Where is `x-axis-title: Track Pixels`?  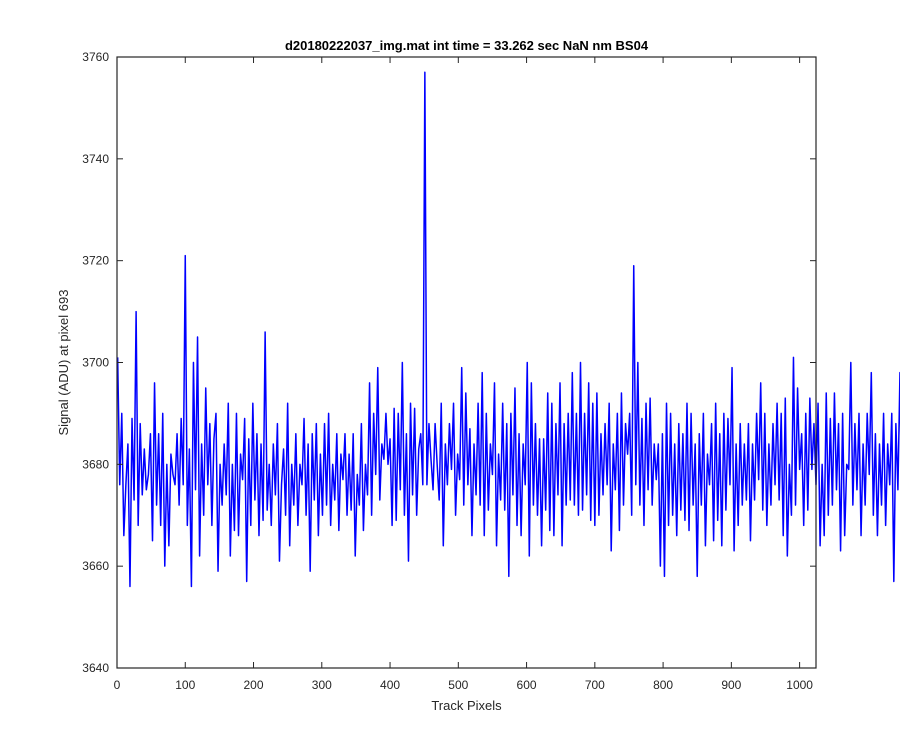 x-axis-title: Track Pixels is located at coordinates (466, 705).